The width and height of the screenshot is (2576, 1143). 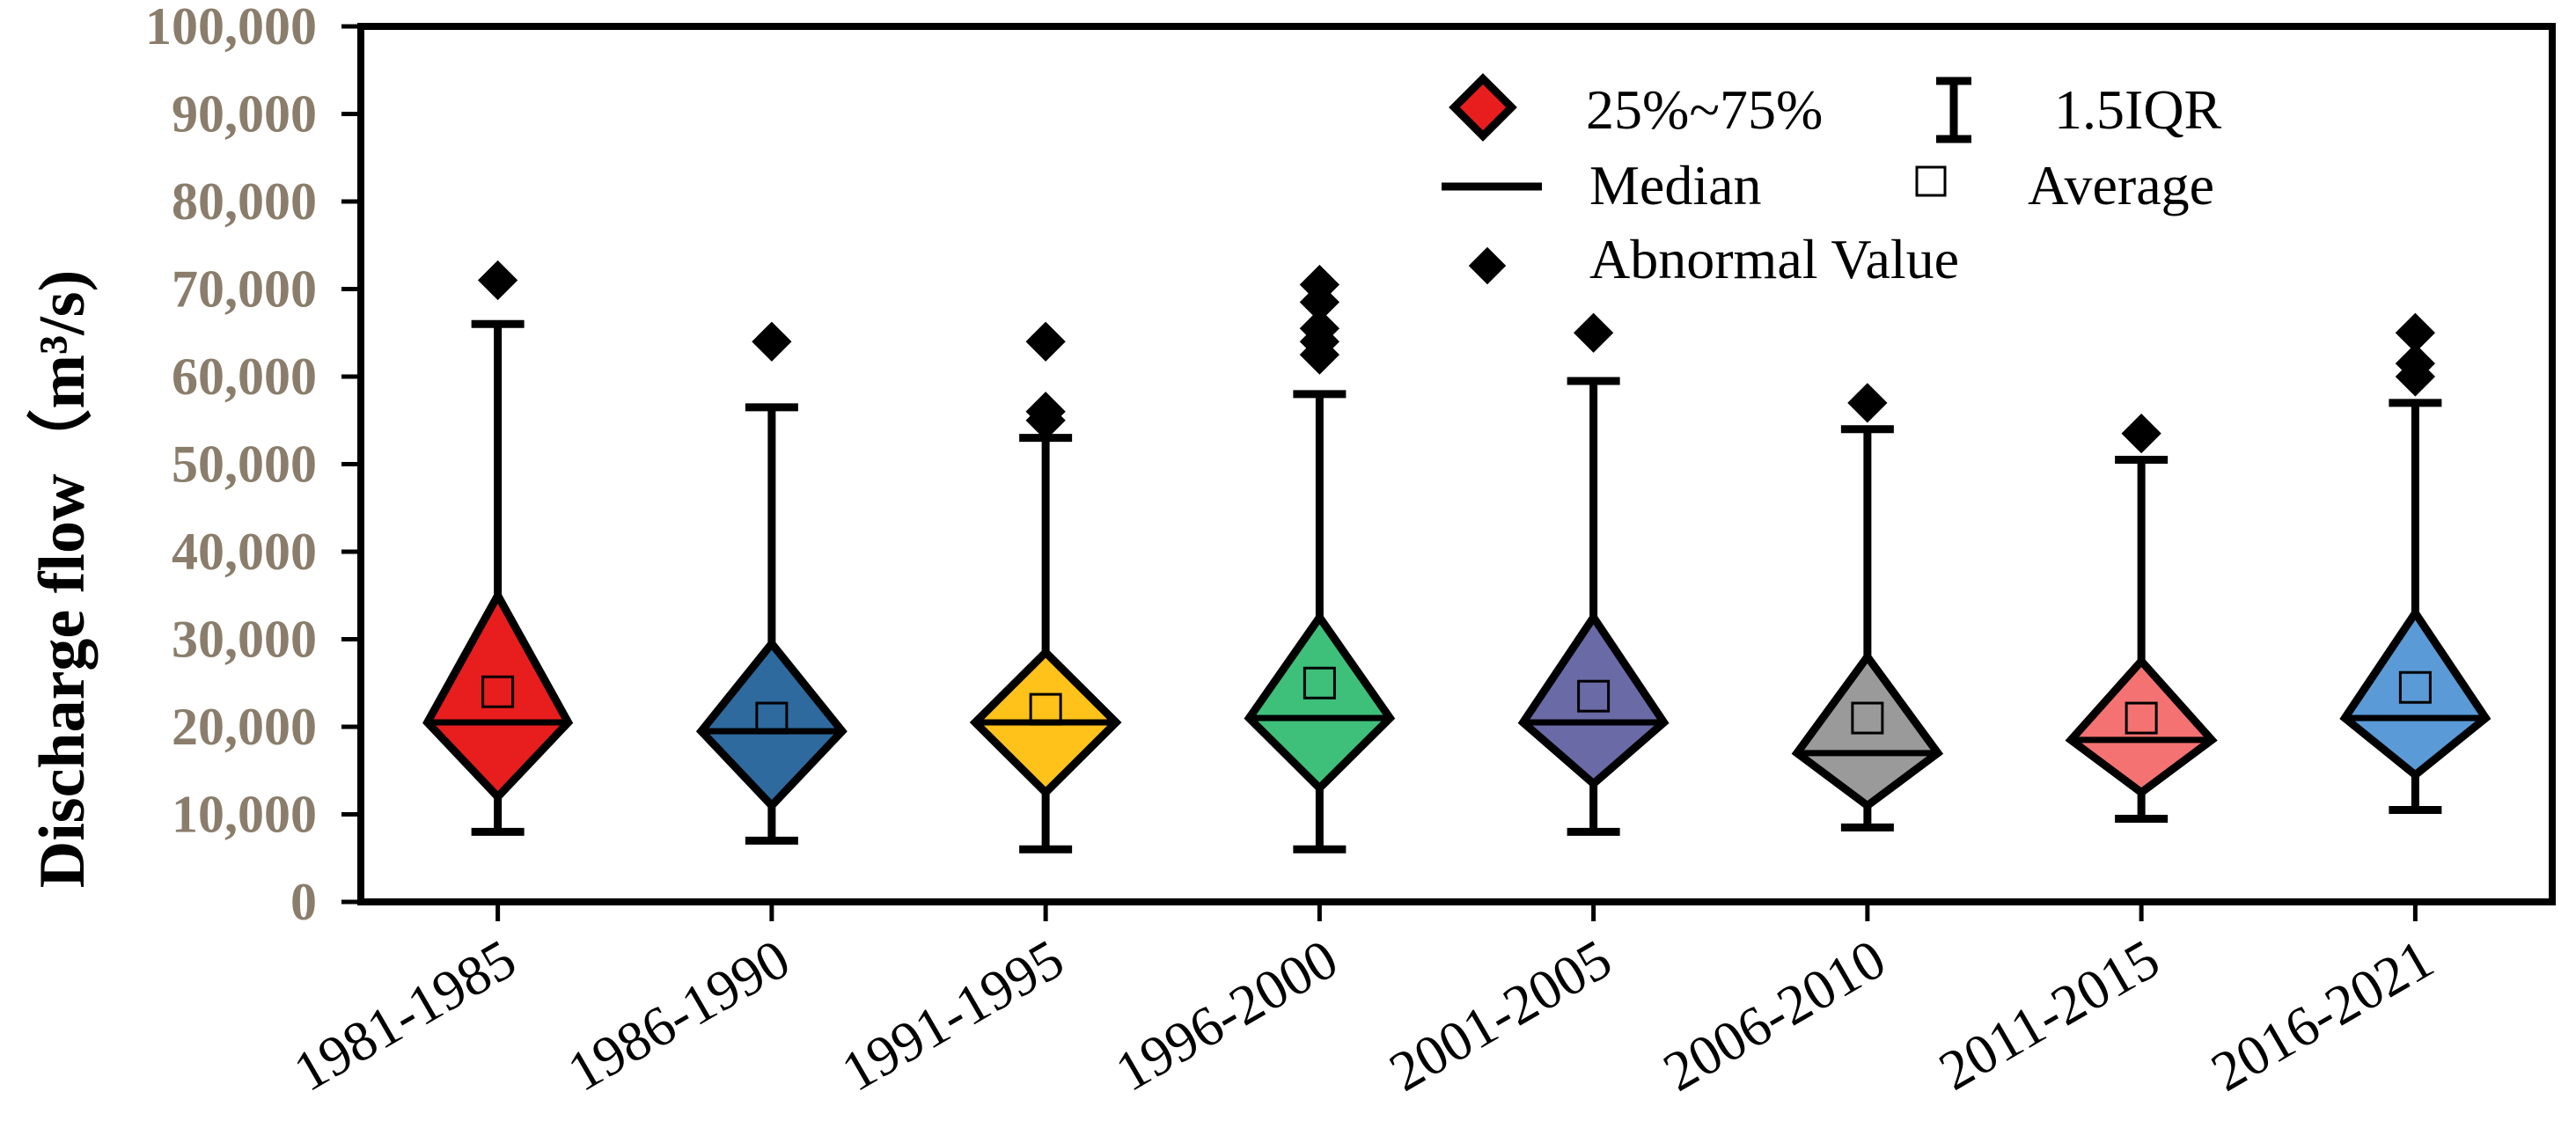 I want to click on x-tick-label: 1991-1995, so click(x=952, y=1015).